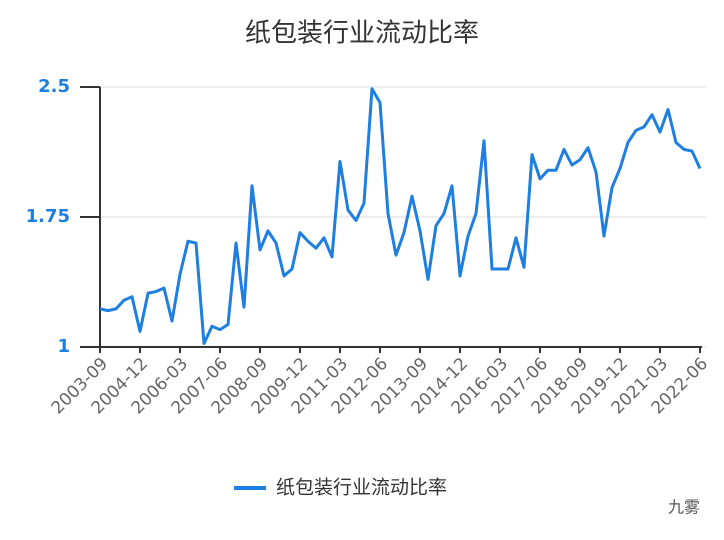 The height and width of the screenshot is (540, 724). Describe the element at coordinates (63, 346) in the screenshot. I see `y-tick-label: 1` at that location.